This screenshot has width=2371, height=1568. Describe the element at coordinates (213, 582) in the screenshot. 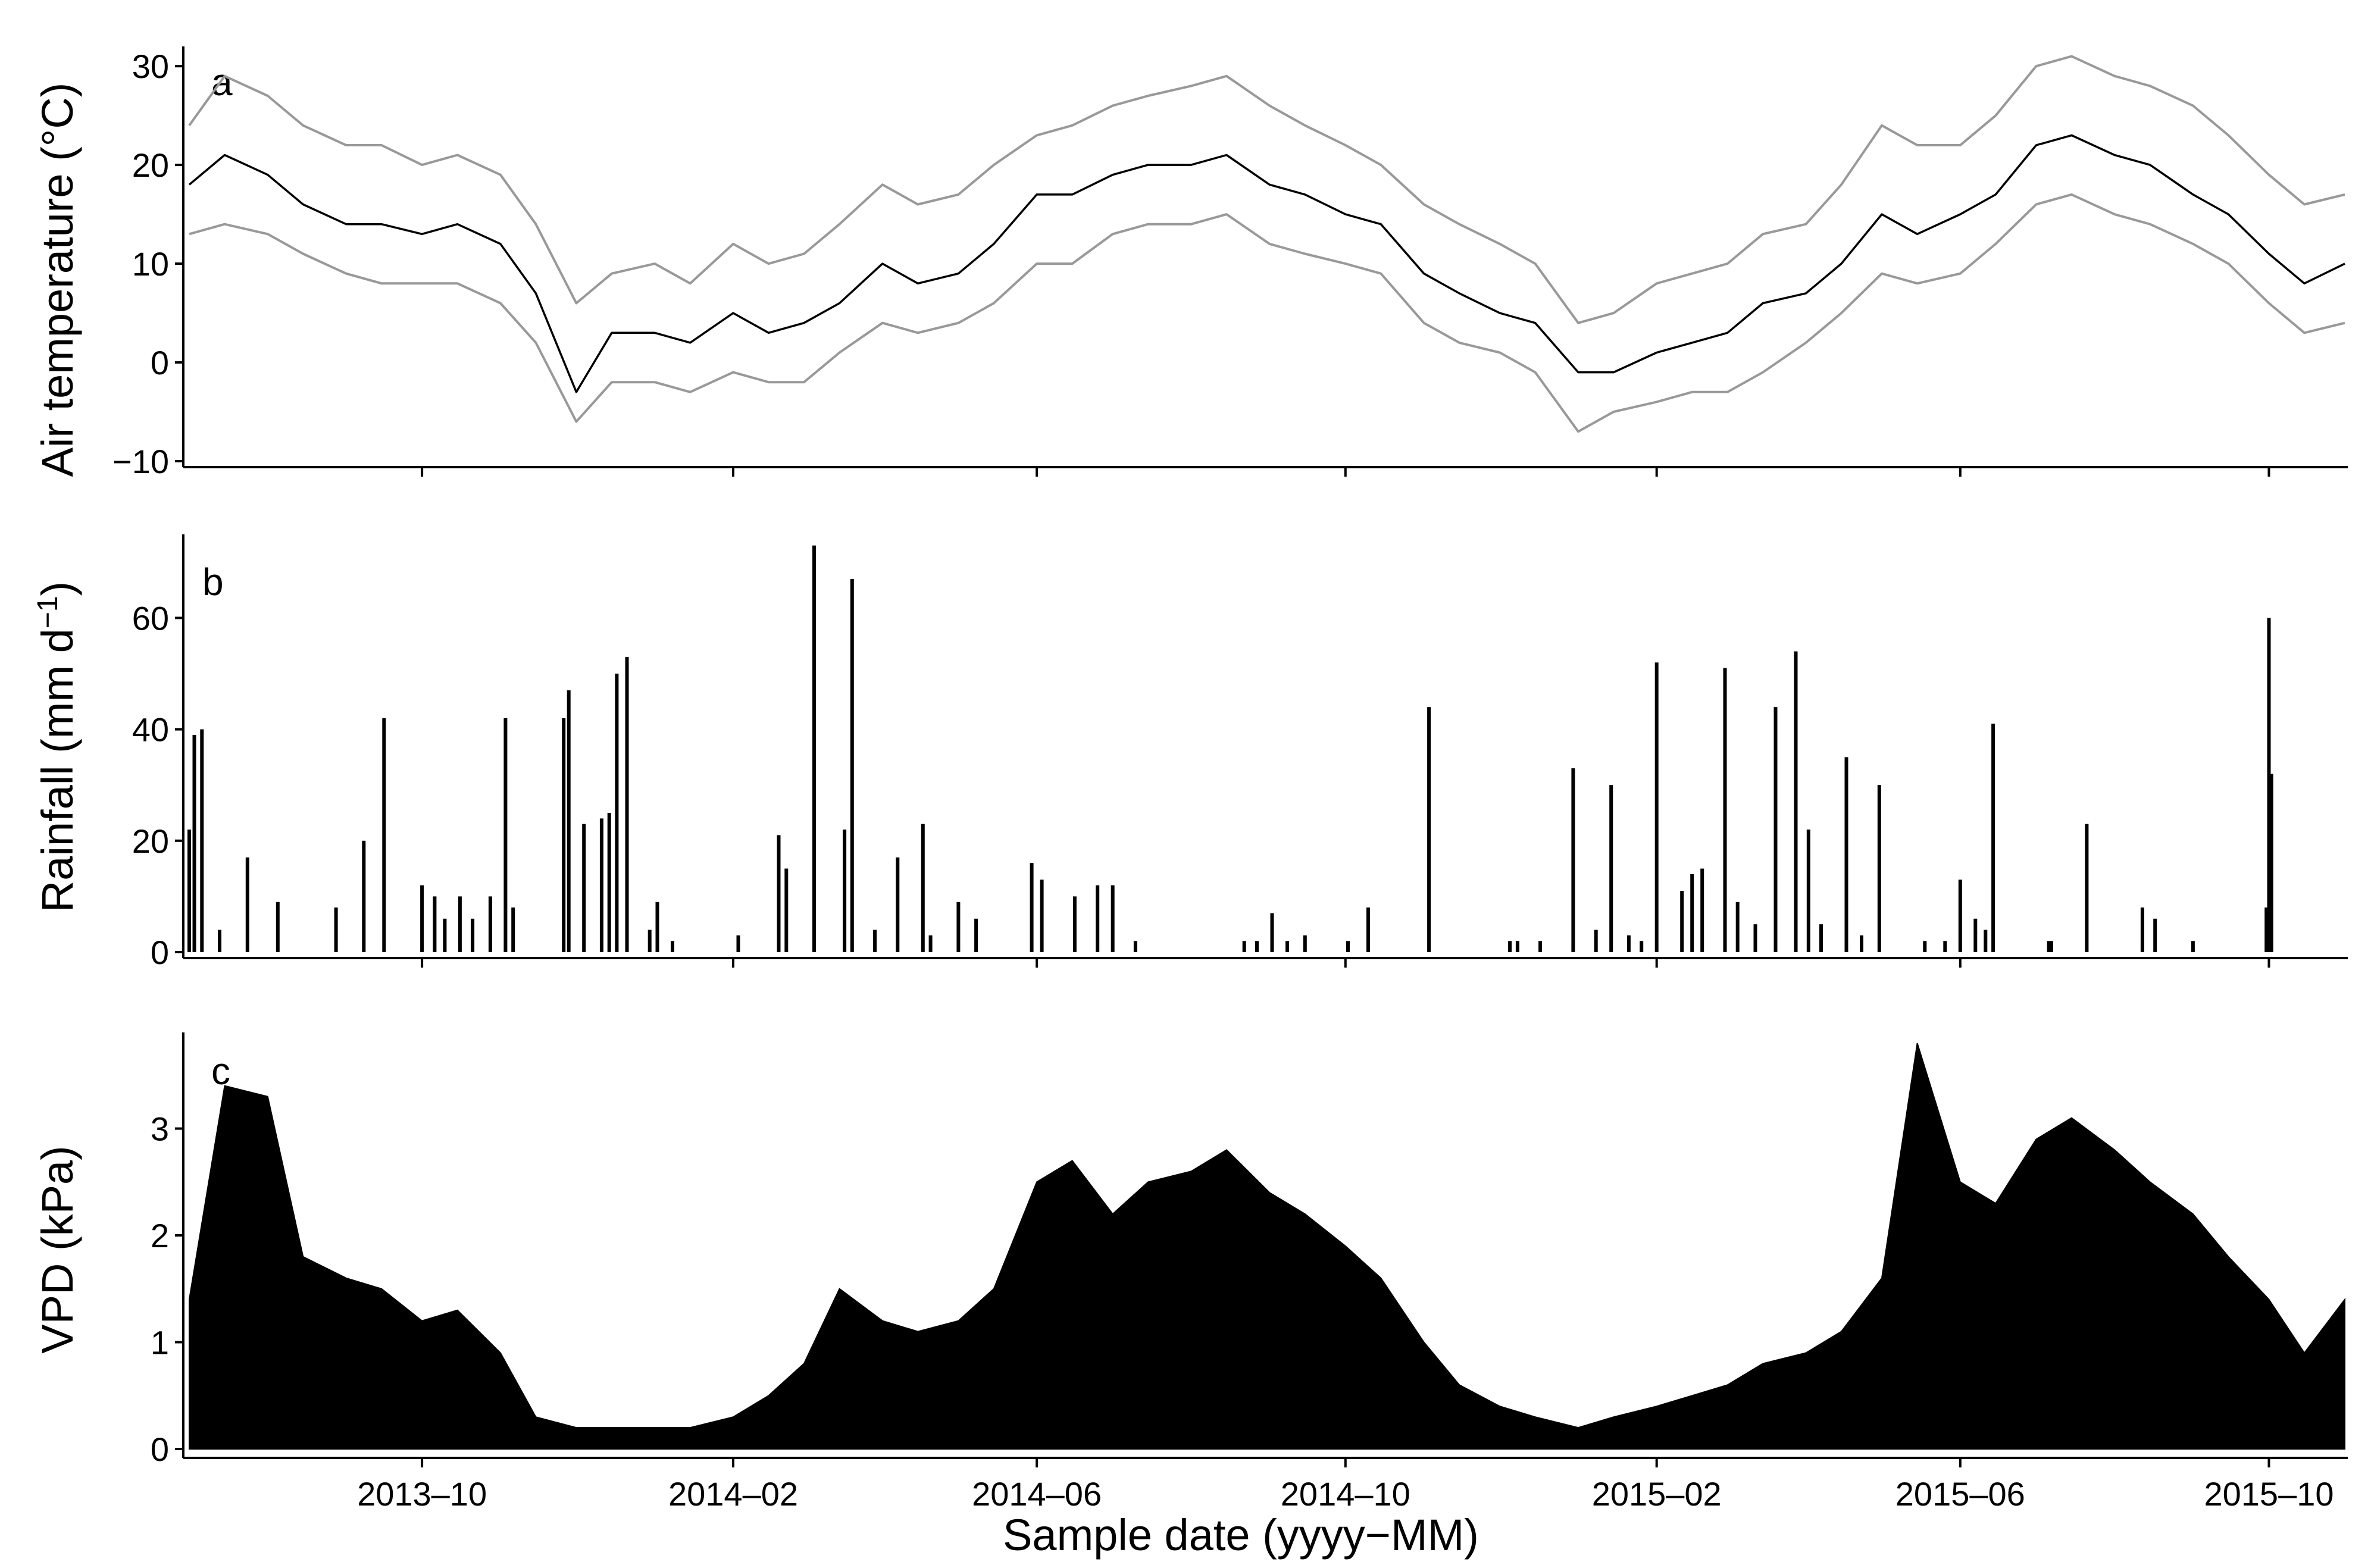

I see `panel-b-label: b` at that location.